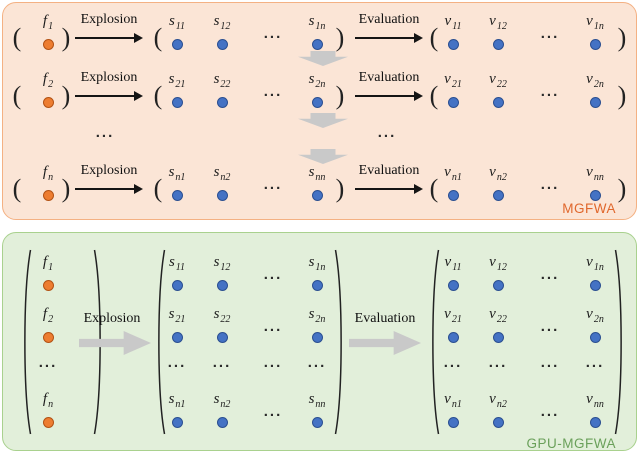  Describe the element at coordinates (595, 324) in the screenshot. I see `fitness-cell: v2n` at that location.